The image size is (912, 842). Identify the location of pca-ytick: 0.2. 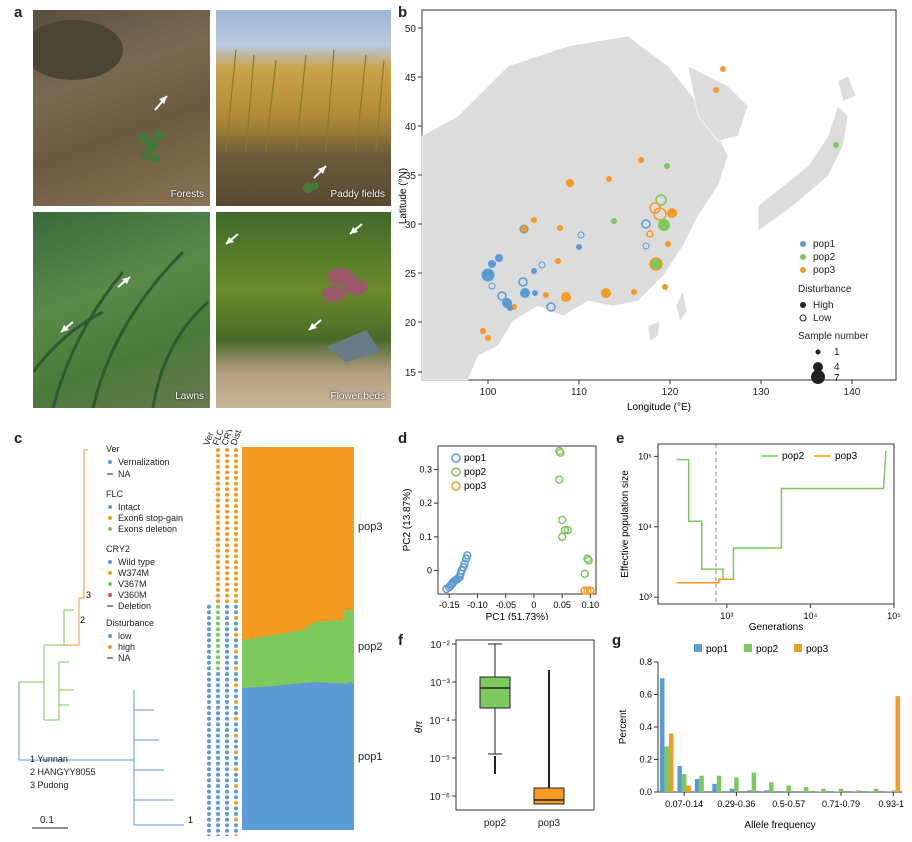
(425, 503).